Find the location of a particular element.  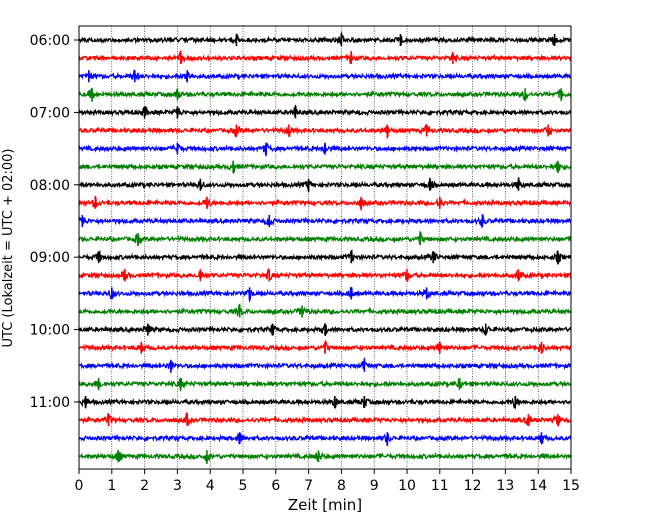

y-tick-label: 11:00 is located at coordinates (50, 403).